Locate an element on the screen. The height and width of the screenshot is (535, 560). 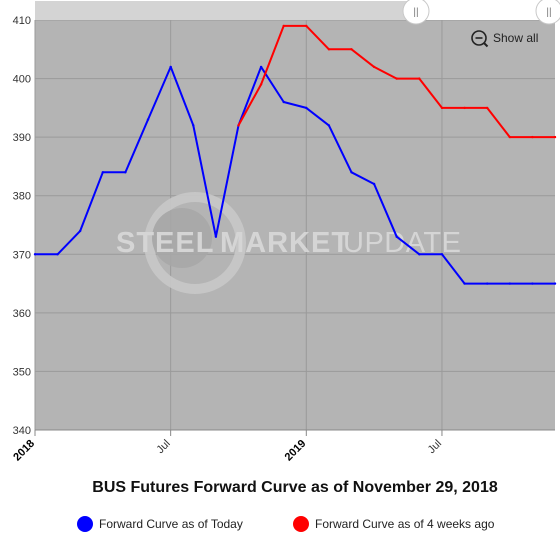
y-tick-label: 360 is located at coordinates (22, 314).